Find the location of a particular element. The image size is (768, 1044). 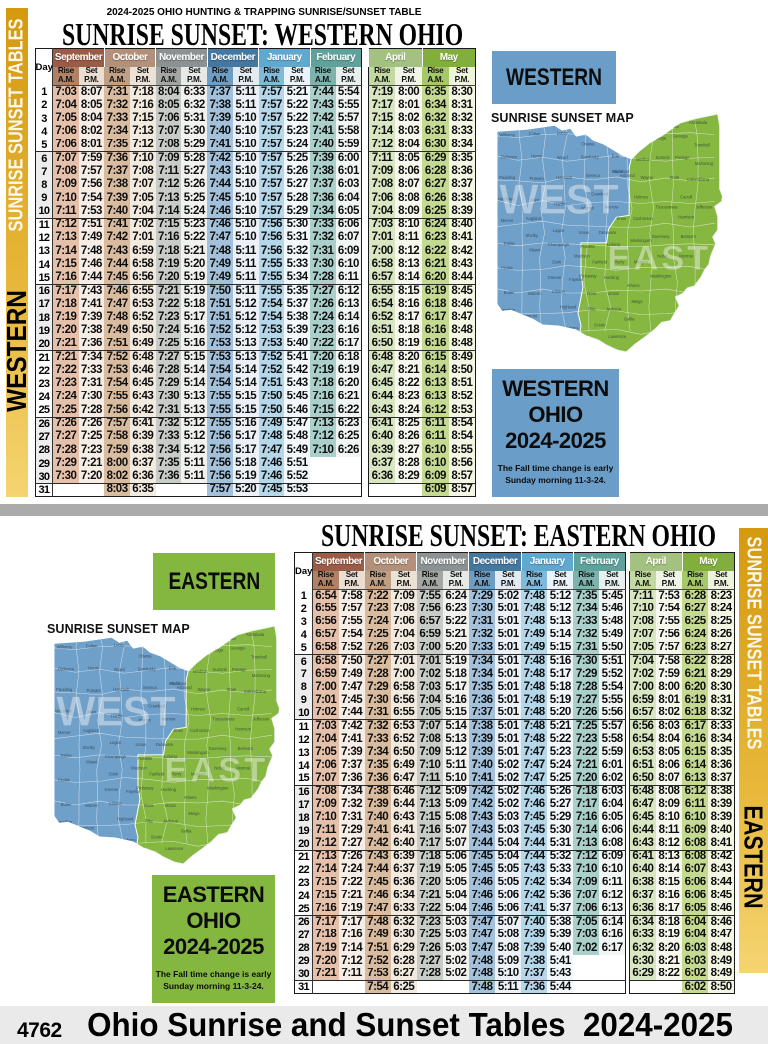

svg-text: Butler is located at coordinates (66, 804).